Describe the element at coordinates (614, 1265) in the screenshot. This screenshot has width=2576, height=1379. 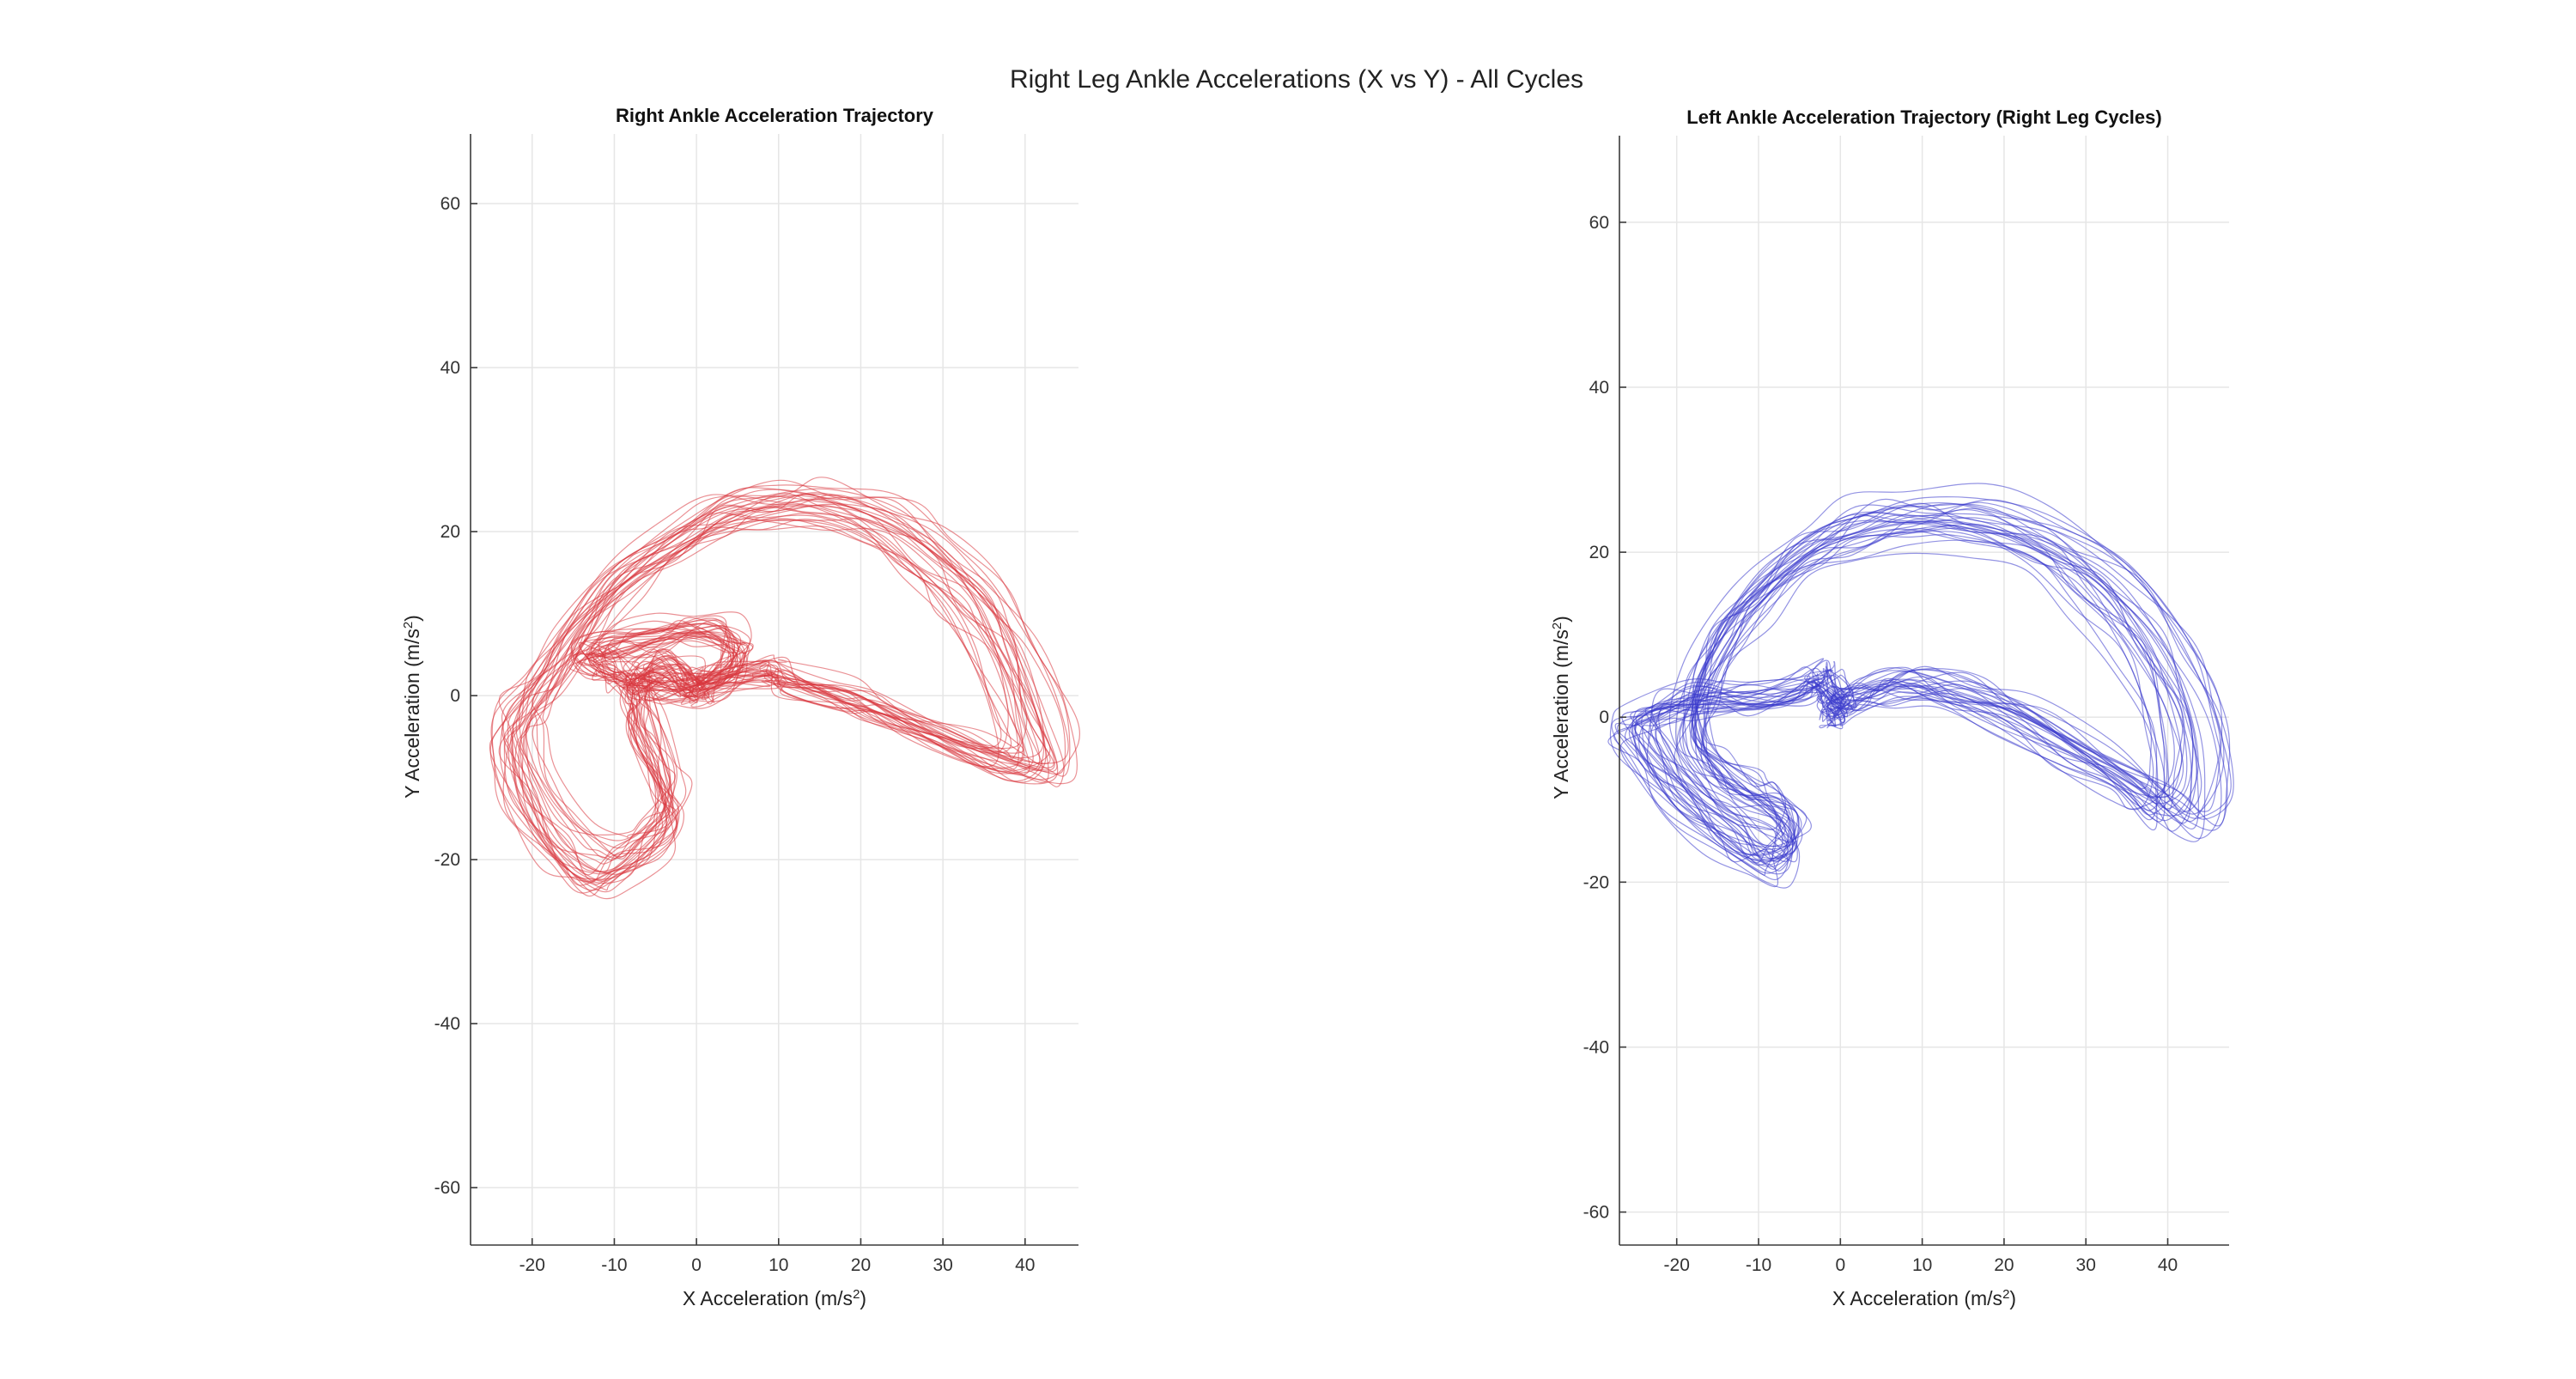
I see `right-ankle-x-tick-label: -10` at that location.